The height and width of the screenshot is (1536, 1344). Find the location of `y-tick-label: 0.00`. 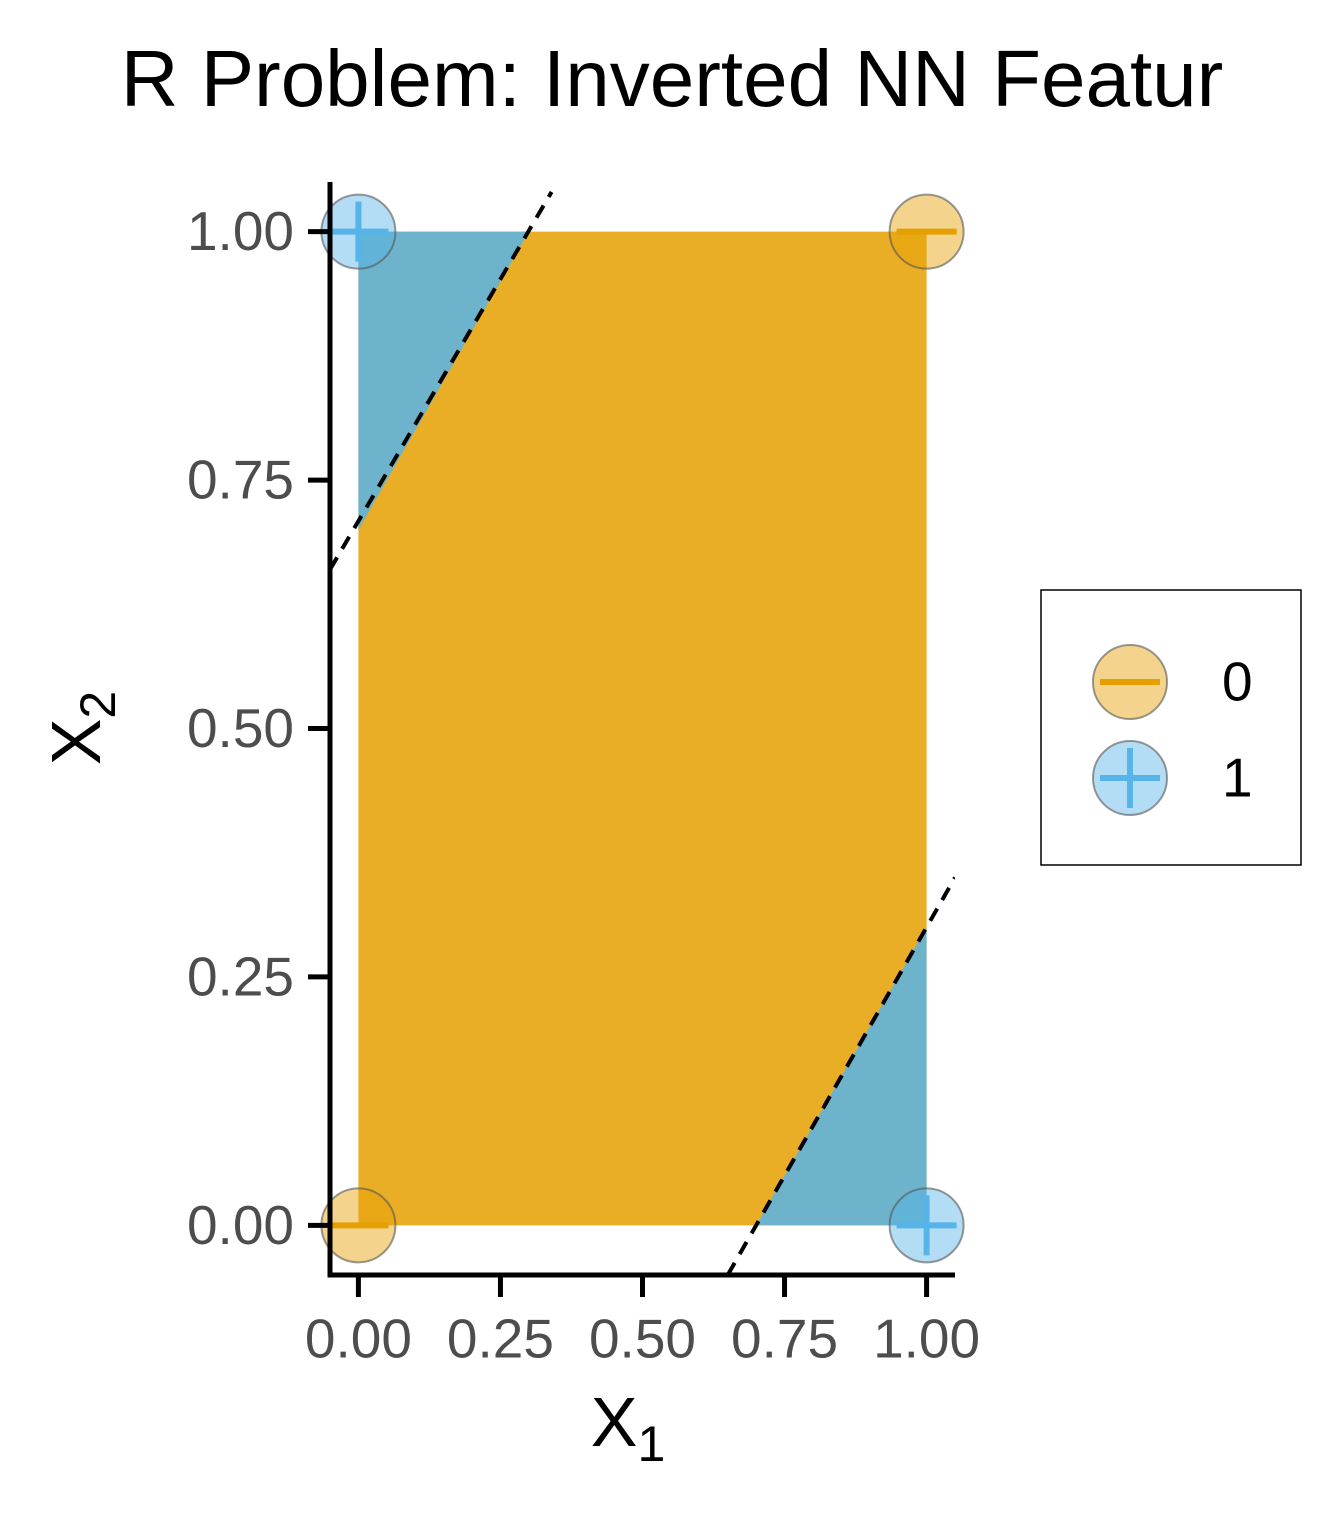

y-tick-label: 0.00 is located at coordinates (240, 1225).